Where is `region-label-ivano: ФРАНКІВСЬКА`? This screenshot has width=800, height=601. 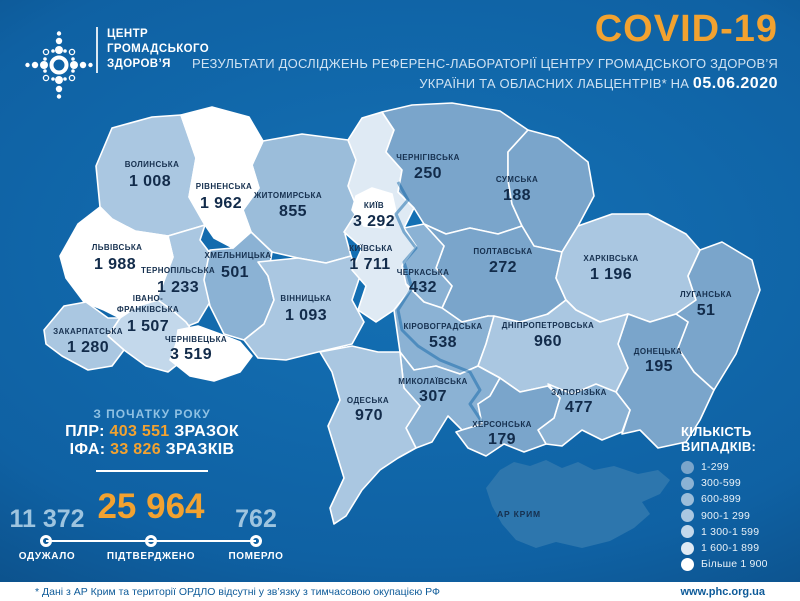 region-label-ivano: ФРАНКІВСЬКА is located at coordinates (148, 309).